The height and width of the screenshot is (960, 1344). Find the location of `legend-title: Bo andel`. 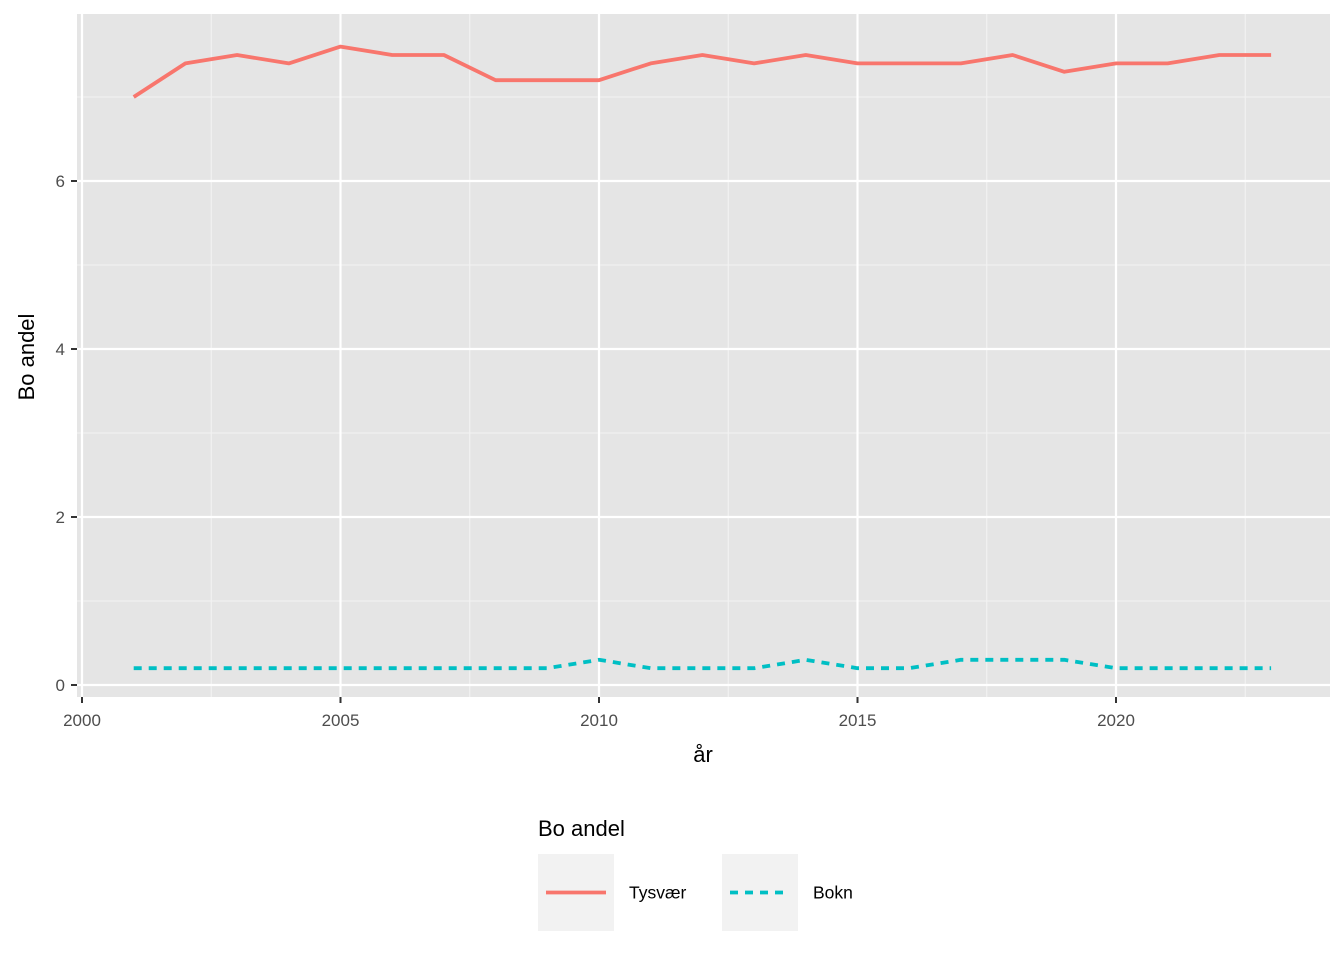

legend-title: Bo andel is located at coordinates (581, 828).